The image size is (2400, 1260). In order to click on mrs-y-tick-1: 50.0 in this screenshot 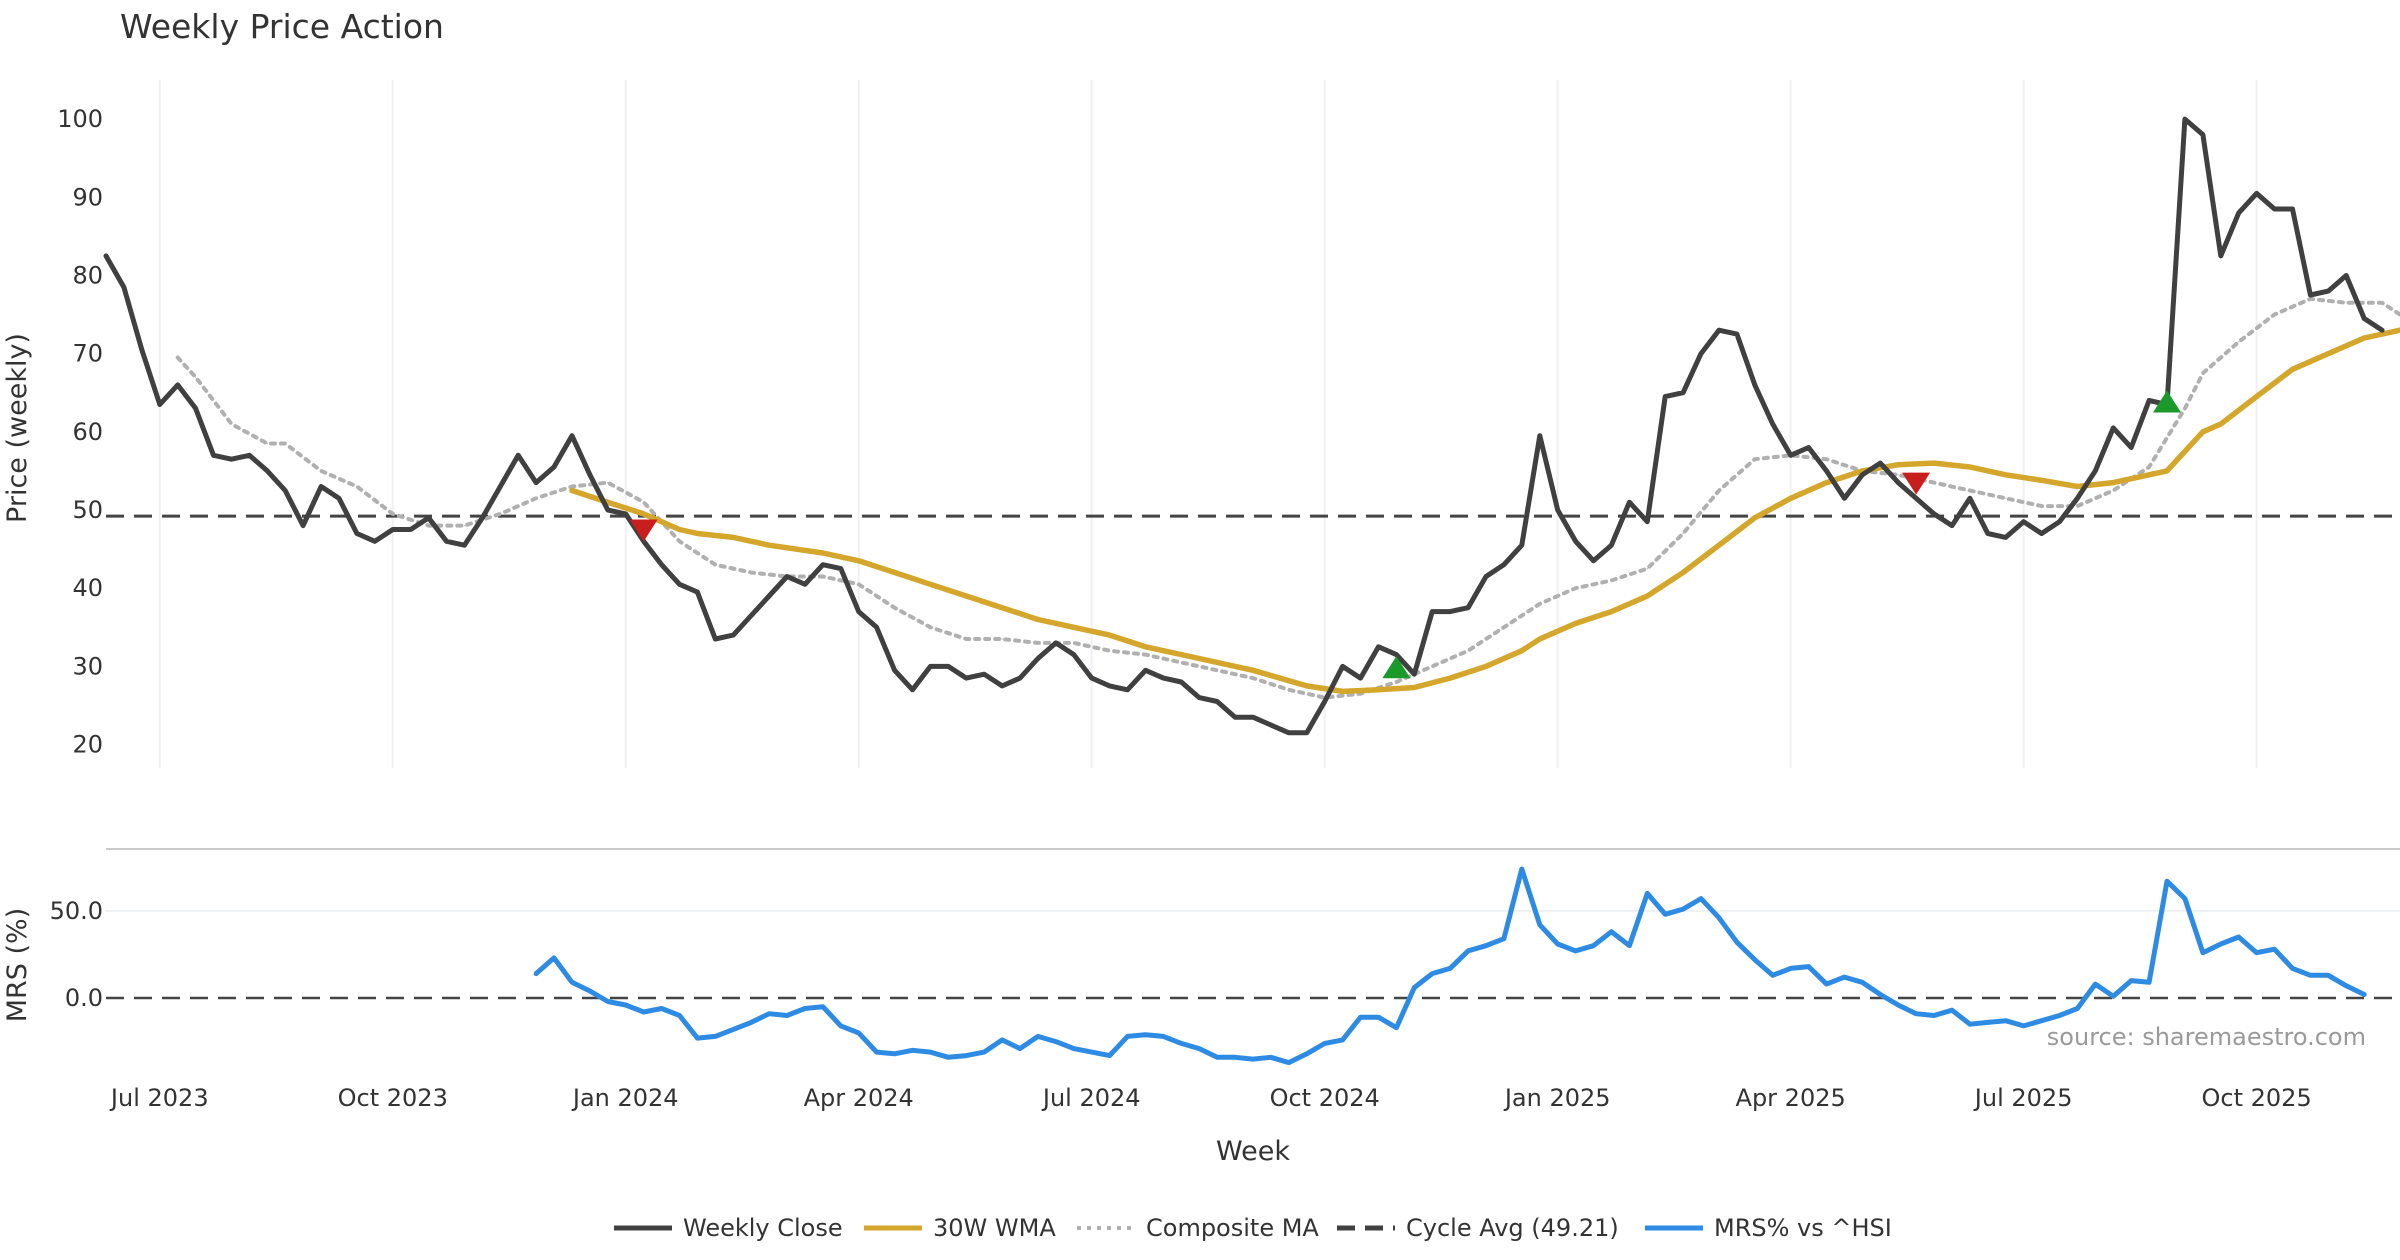, I will do `click(76, 911)`.